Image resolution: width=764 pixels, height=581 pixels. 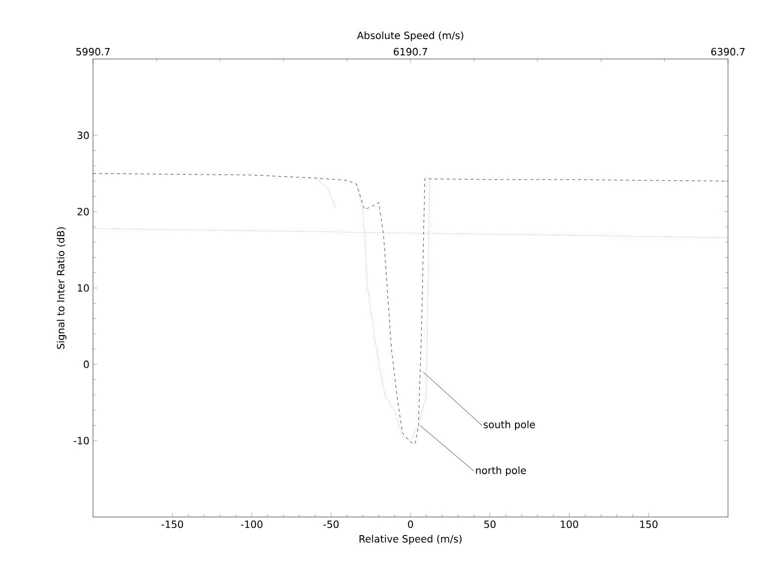 What do you see at coordinates (411, 52) in the screenshot?
I see `x2-tick-label: 6190.7` at bounding box center [411, 52].